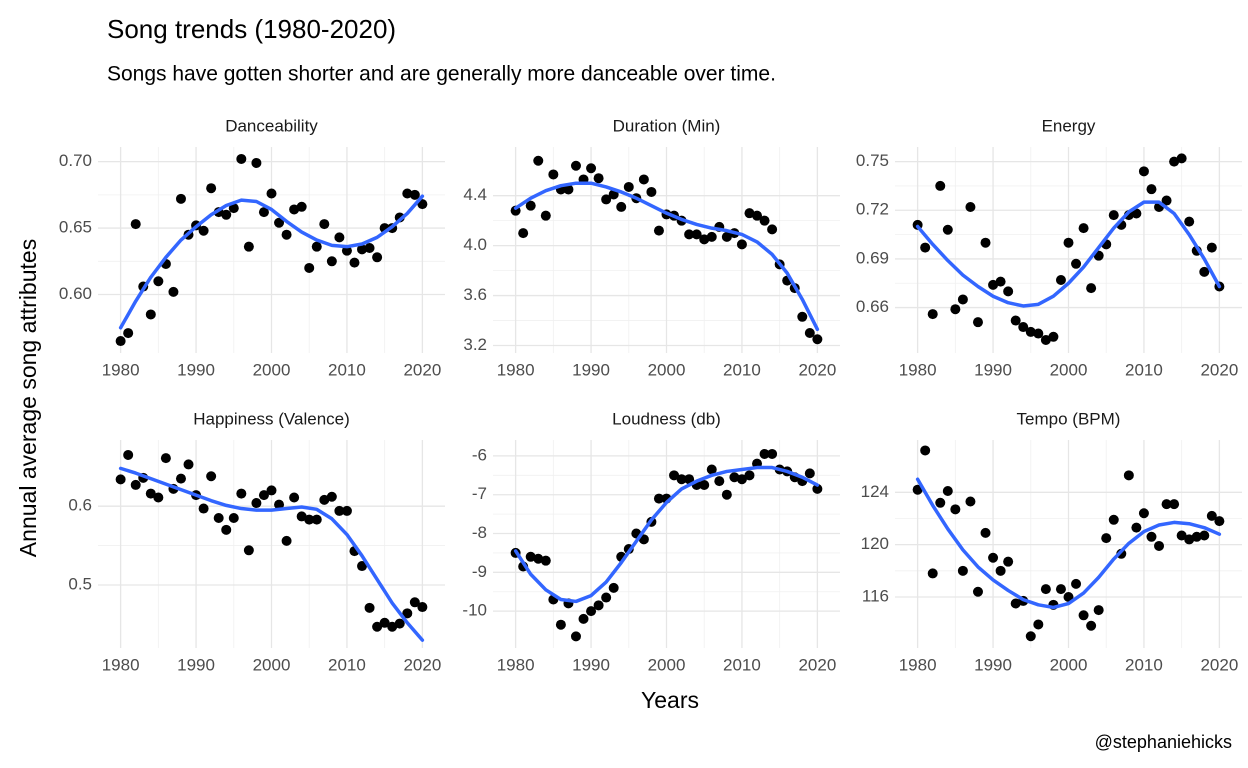  What do you see at coordinates (347, 664) in the screenshot?
I see `x-tick-label: 2010` at bounding box center [347, 664].